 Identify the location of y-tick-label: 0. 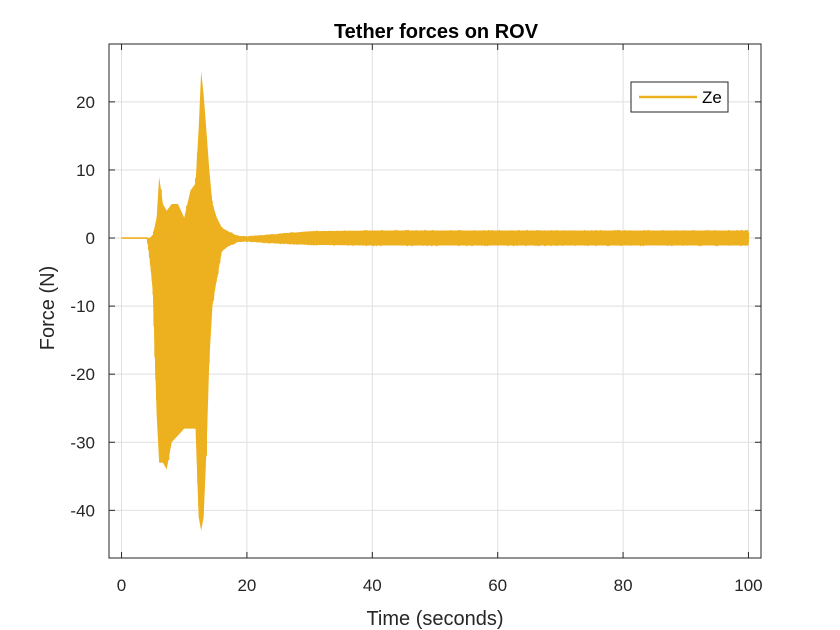
(90, 238).